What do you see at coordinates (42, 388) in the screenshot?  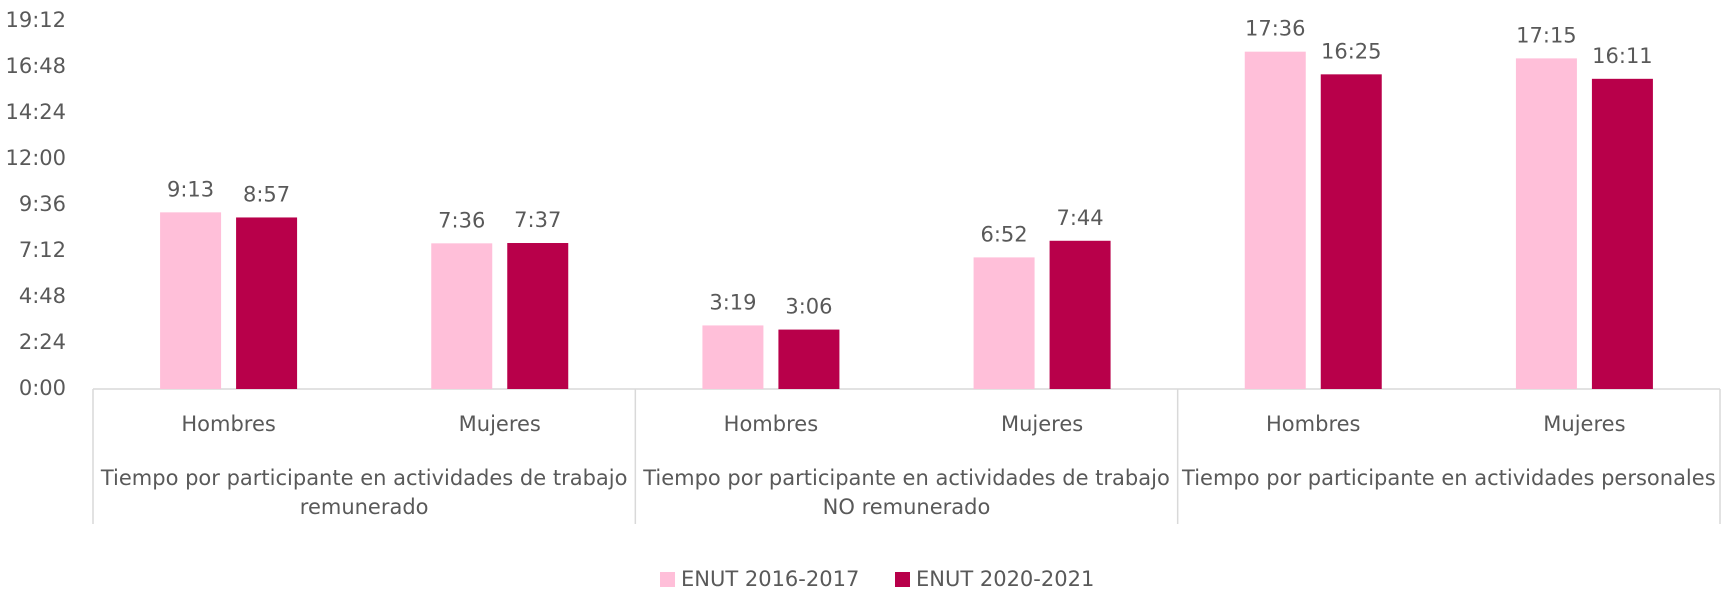 I see `y-tick-label: 0:00` at bounding box center [42, 388].